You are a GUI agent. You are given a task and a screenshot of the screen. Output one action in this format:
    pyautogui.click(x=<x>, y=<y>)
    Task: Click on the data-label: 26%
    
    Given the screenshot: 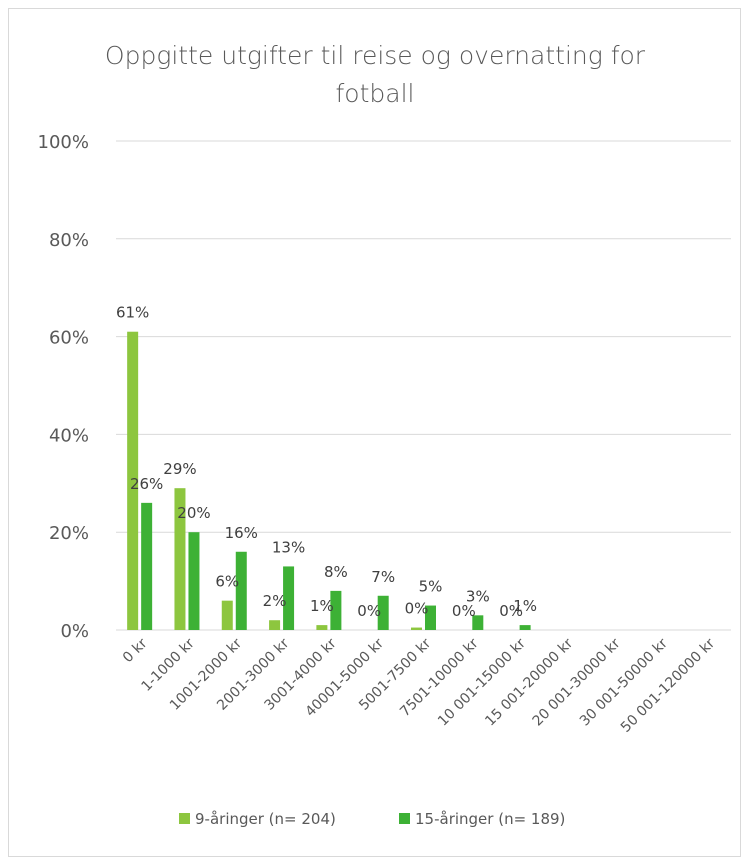 What is the action you would take?
    pyautogui.click(x=146, y=484)
    